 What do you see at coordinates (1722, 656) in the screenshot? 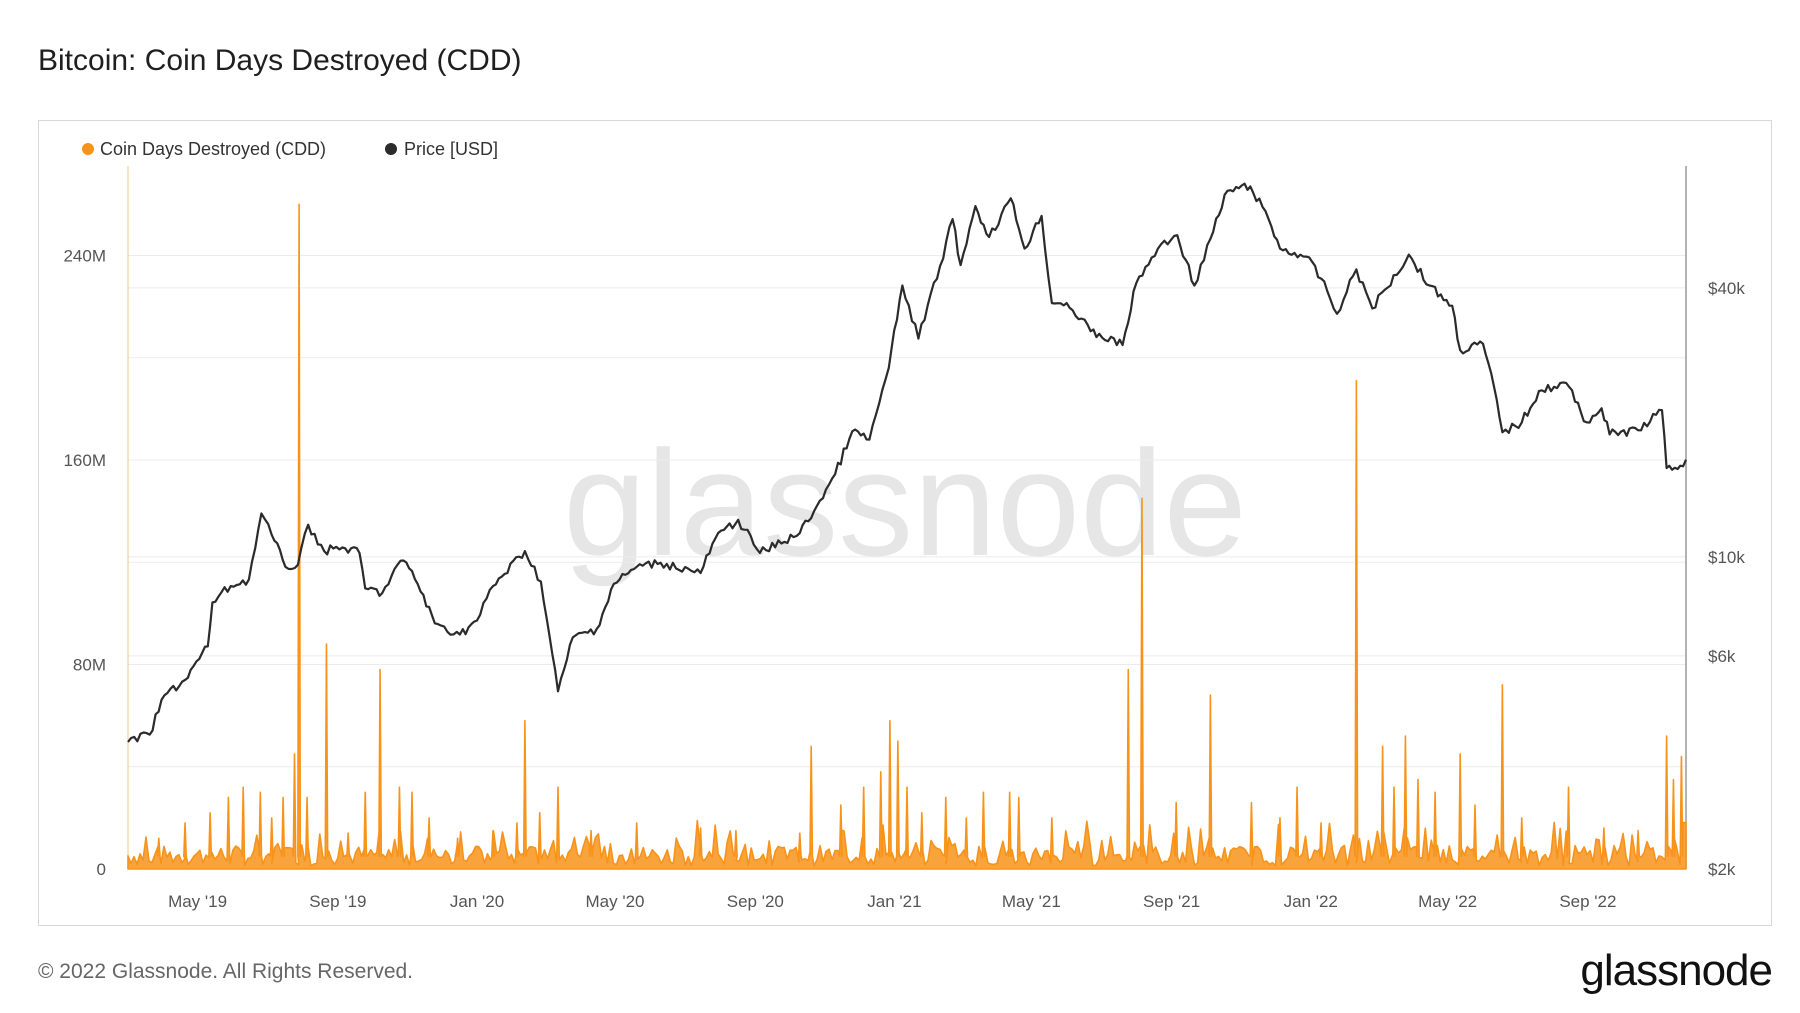
I see `y-right-tick-label: $6k` at bounding box center [1722, 656].